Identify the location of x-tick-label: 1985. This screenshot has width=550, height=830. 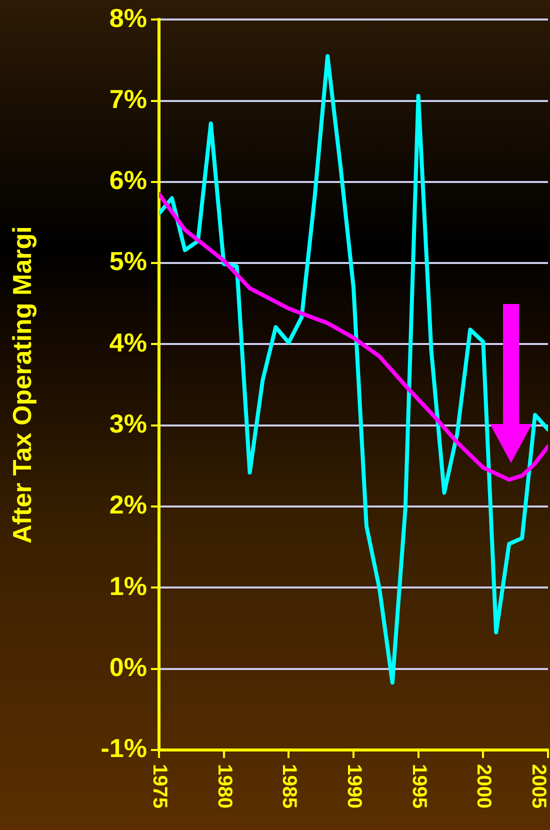
(289, 786).